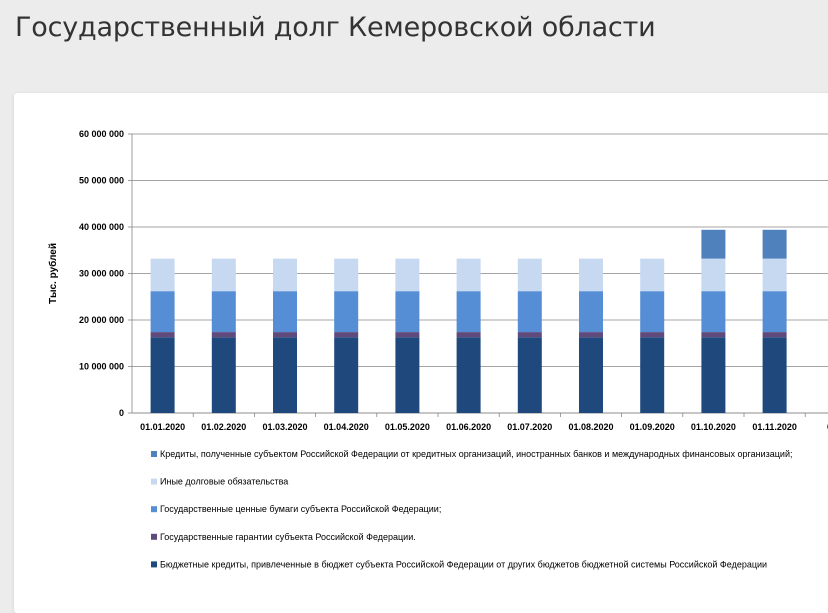 The image size is (828, 613). Describe the element at coordinates (713, 427) in the screenshot. I see `x-tick-label: 01.10.2020` at that location.